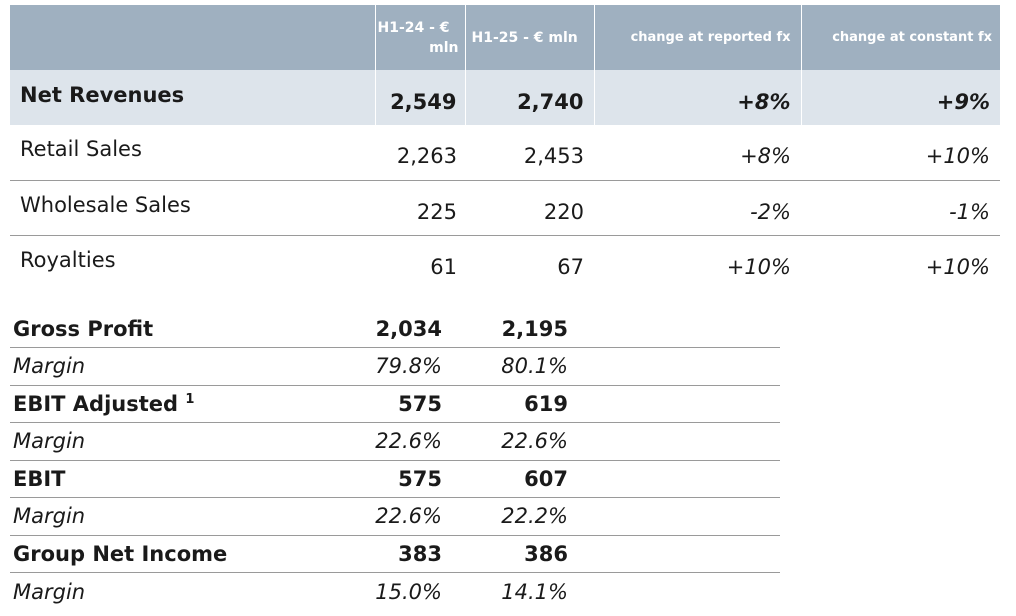 The width and height of the screenshot is (1016, 616). I want to click on value-h1-24: 15.0%, so click(408, 591).